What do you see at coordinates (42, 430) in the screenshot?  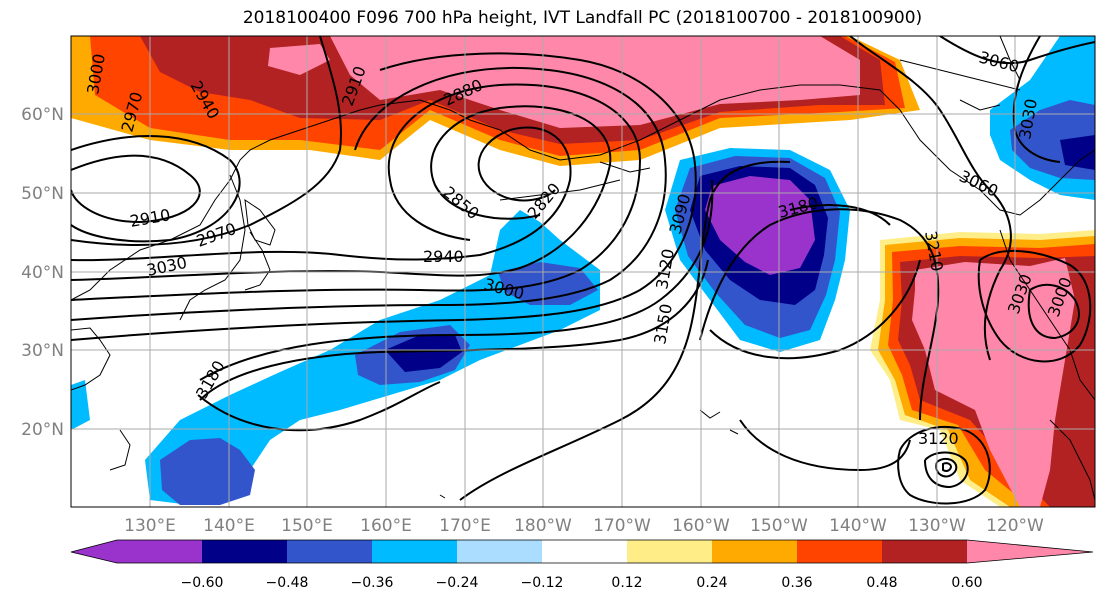 I see `lat-label: 20°N` at bounding box center [42, 430].